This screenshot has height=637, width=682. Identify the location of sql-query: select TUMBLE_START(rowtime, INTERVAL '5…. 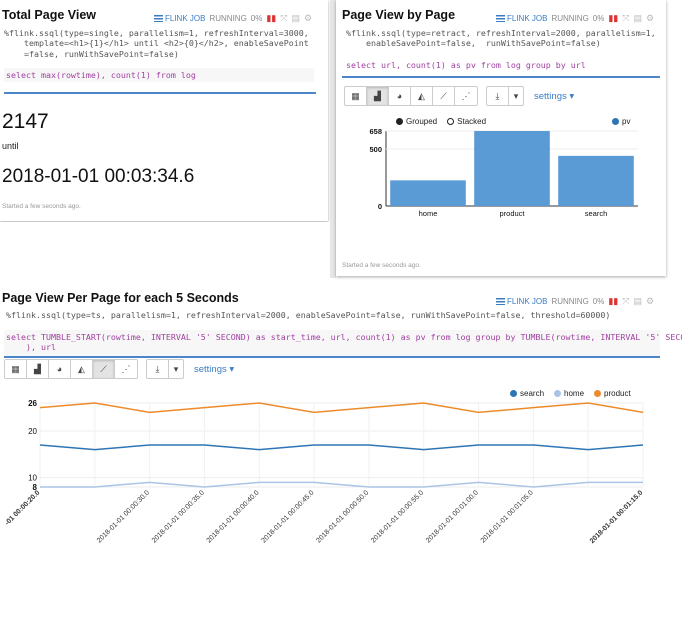
(344, 342).